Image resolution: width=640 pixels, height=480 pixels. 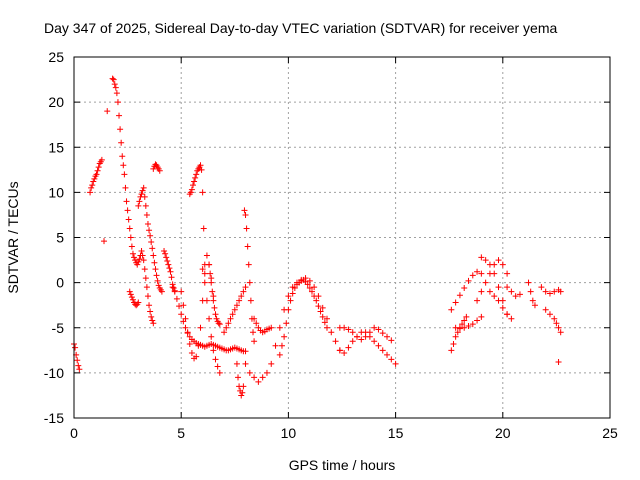 What do you see at coordinates (58, 328) in the screenshot?
I see `y-tick-label: -5` at bounding box center [58, 328].